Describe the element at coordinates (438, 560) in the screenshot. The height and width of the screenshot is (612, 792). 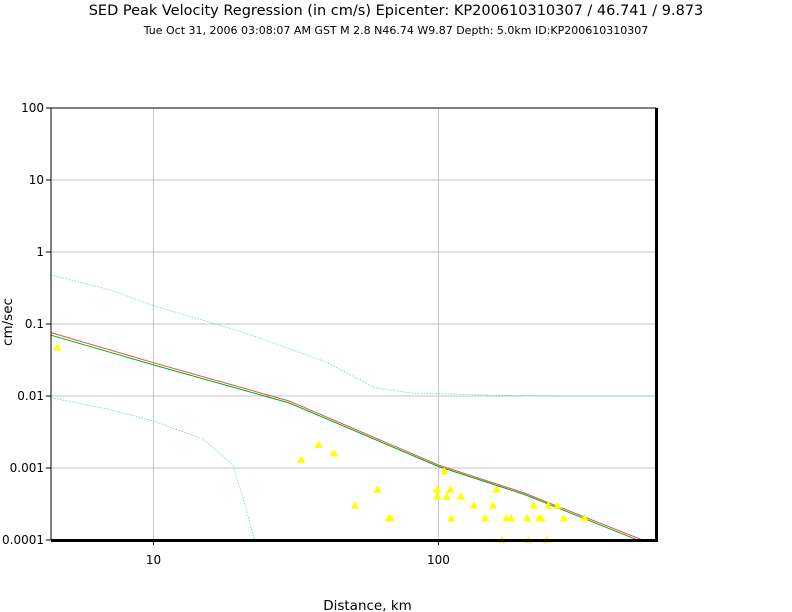
I see `x-tick-label: 100` at that location.